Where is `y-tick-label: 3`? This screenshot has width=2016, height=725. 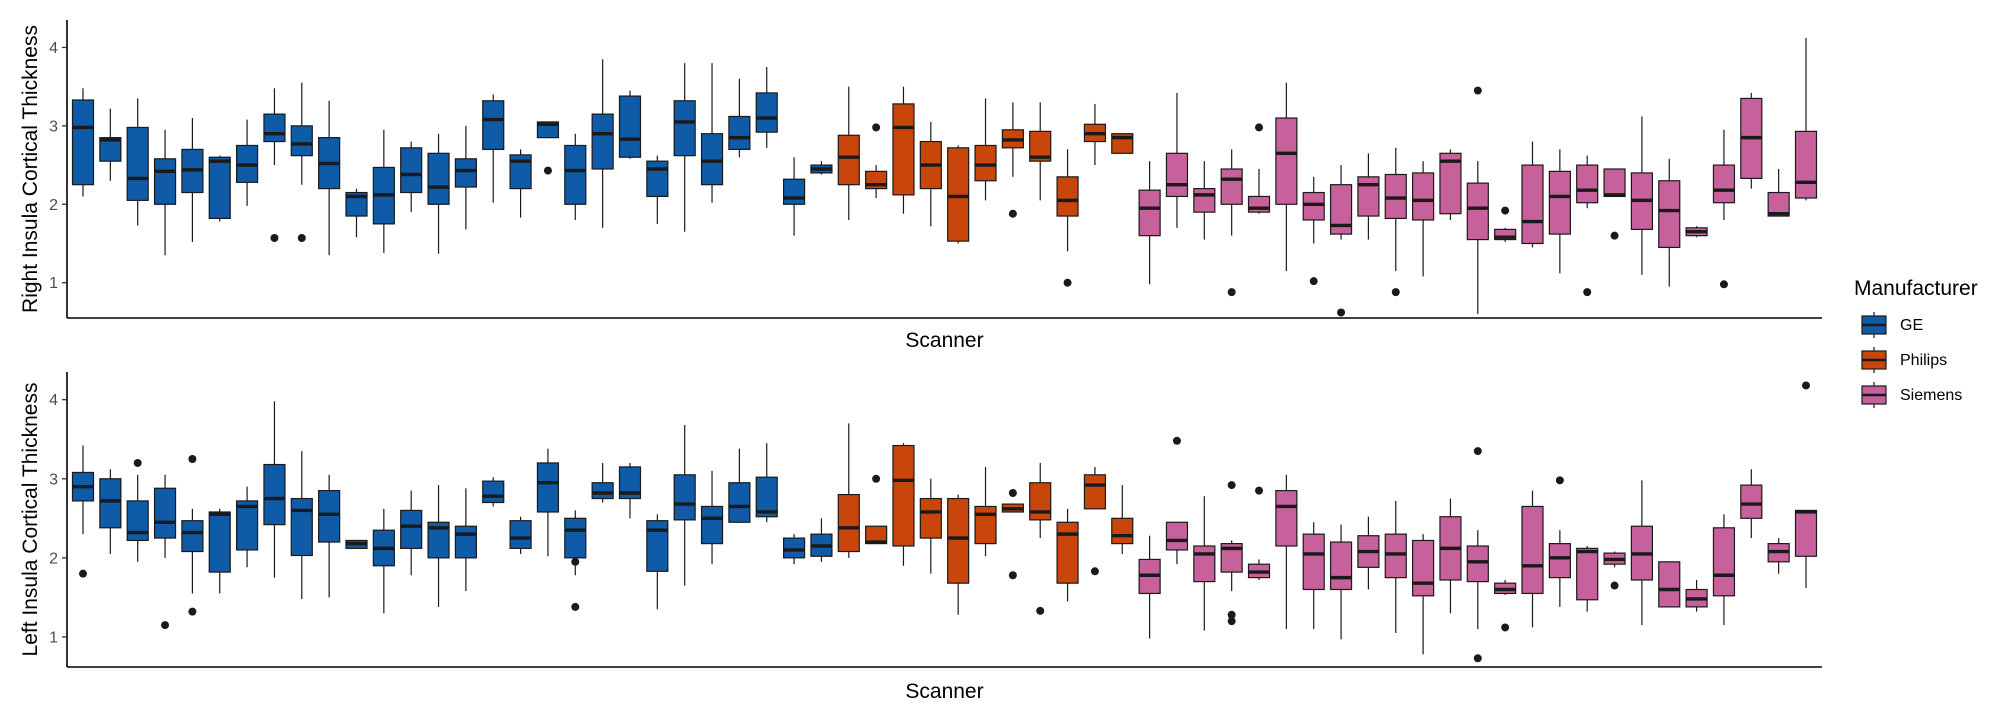 y-tick-label: 3 is located at coordinates (53, 479).